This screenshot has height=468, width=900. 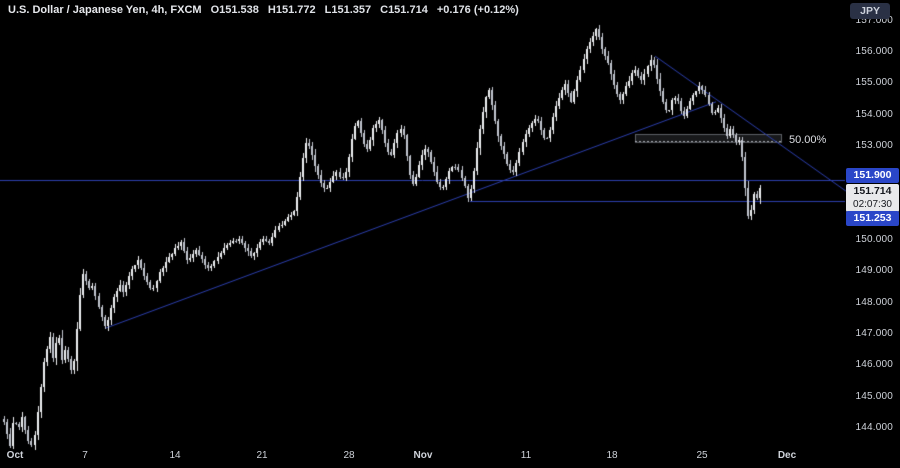 What do you see at coordinates (874, 365) in the screenshot?
I see `y-axis-label: 146.000` at bounding box center [874, 365].